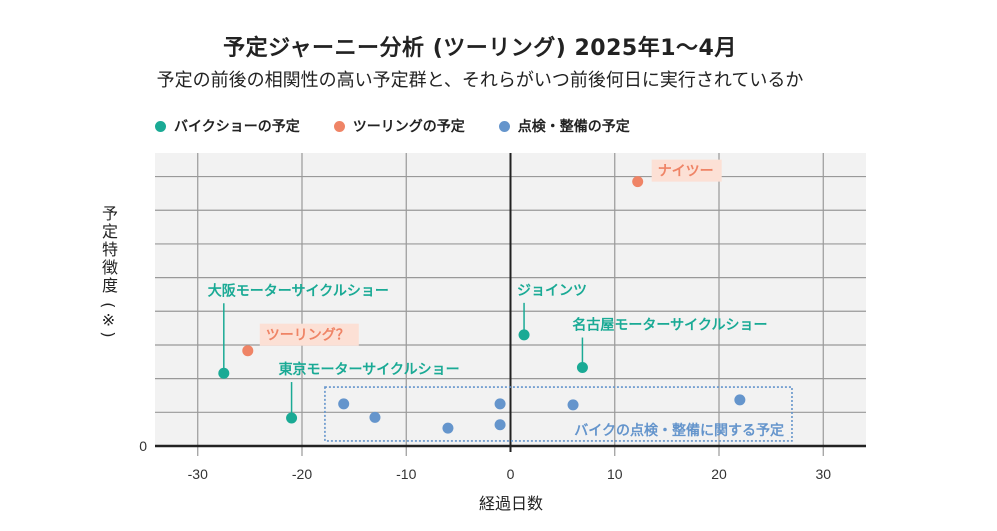 Image resolution: width=997 pixels, height=531 pixels. Describe the element at coordinates (302, 474) in the screenshot. I see `x-tick-label: -20` at that location.